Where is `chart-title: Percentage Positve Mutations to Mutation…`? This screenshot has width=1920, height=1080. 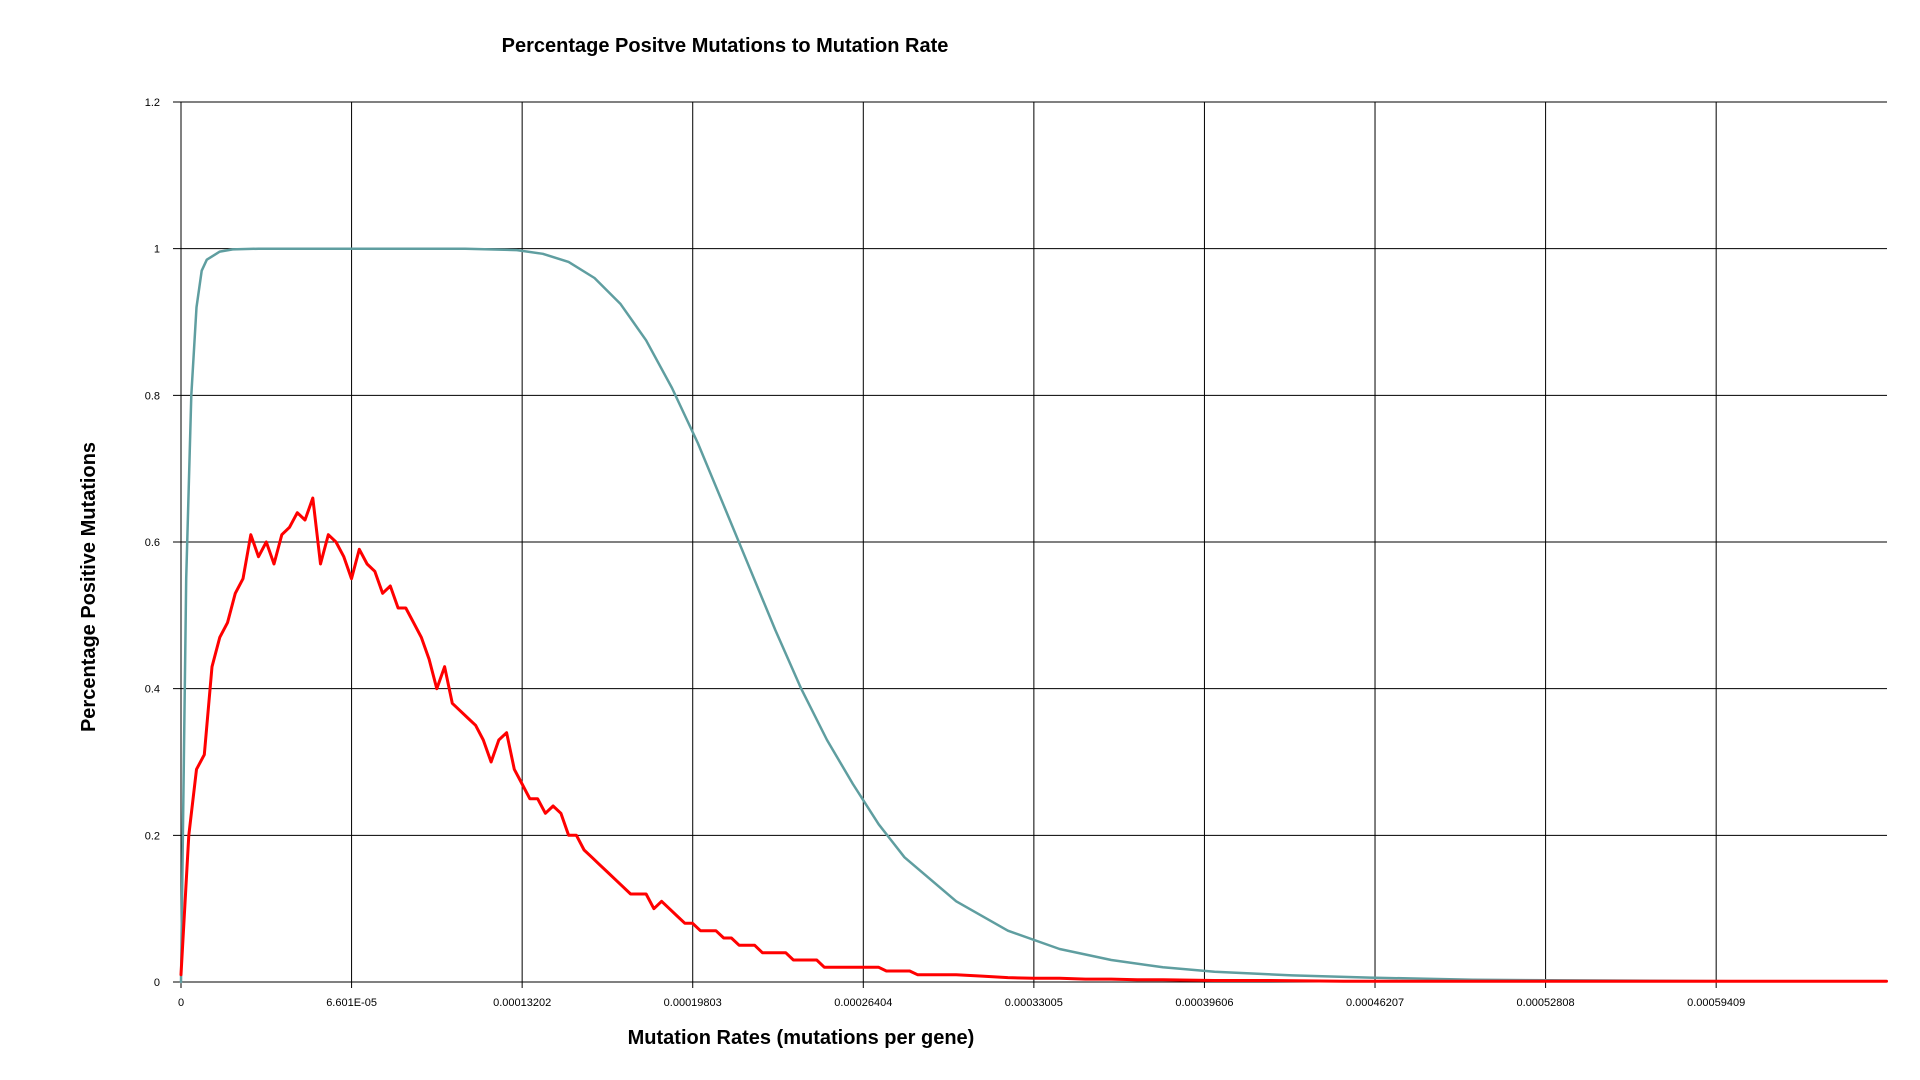 chart-title: Percentage Positve Mutations to Mutation… is located at coordinates (725, 46).